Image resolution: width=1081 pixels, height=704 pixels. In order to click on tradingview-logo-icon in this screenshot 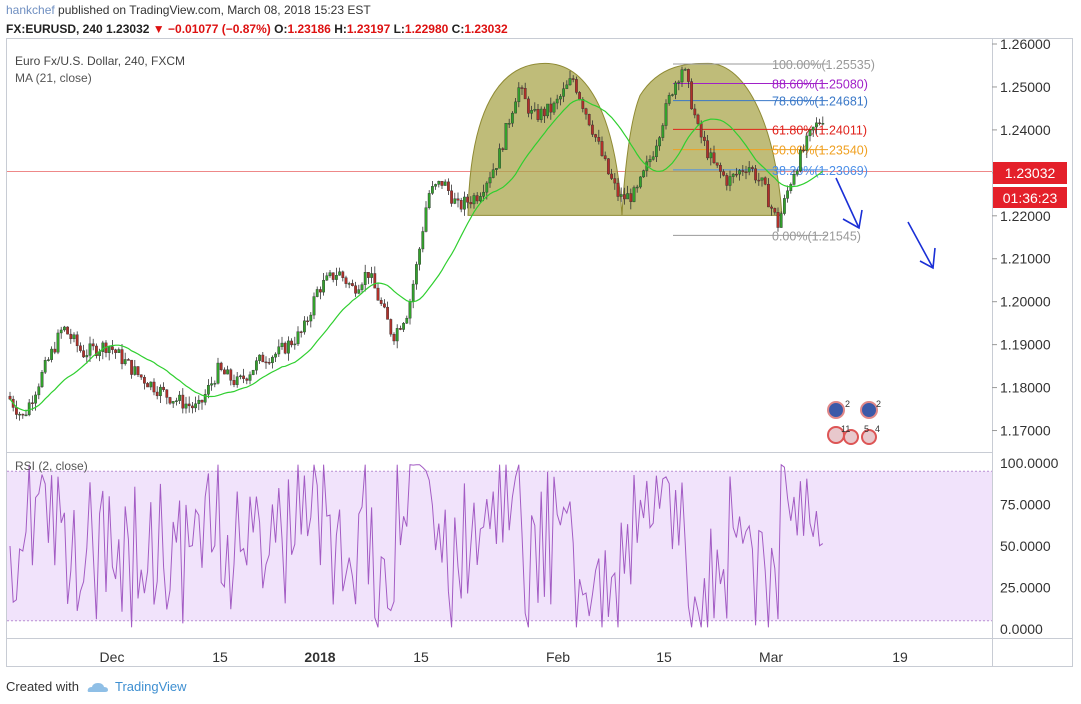, I will do `click(98, 688)`.